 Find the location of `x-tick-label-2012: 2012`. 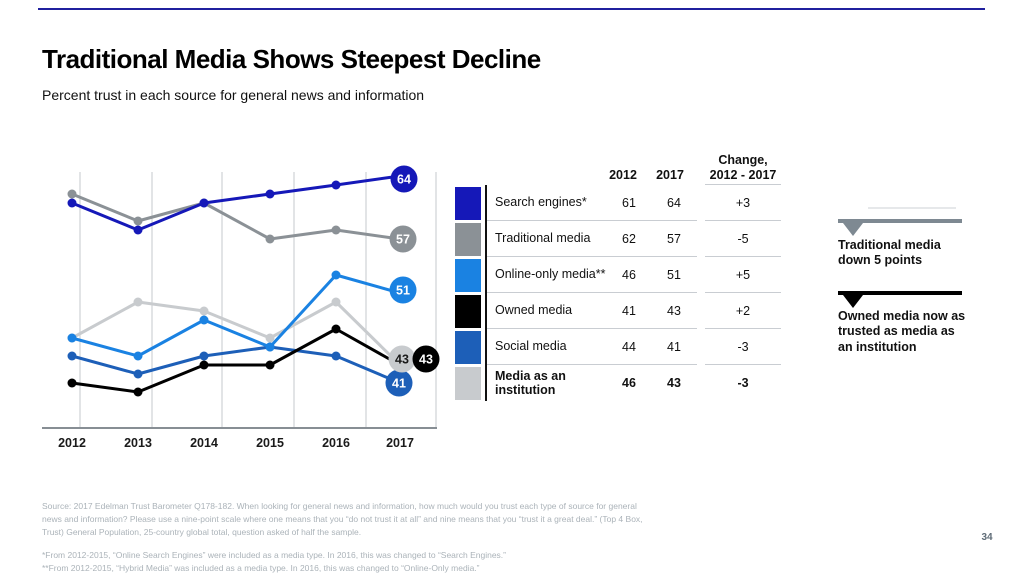

x-tick-label-2012: 2012 is located at coordinates (72, 443).